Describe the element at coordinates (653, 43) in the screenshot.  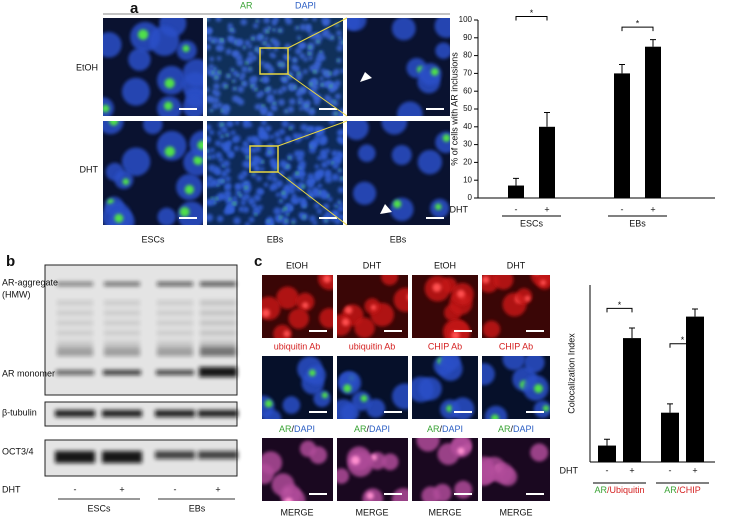
I see `error-bar` at that location.